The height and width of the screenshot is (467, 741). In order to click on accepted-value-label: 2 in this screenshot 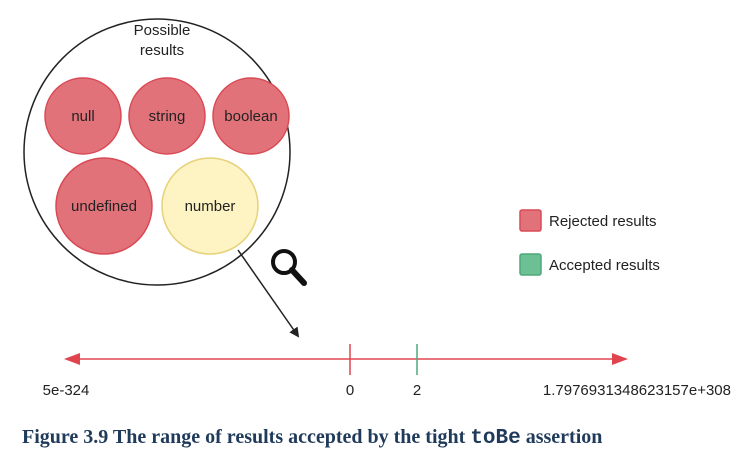, I will do `click(417, 390)`.